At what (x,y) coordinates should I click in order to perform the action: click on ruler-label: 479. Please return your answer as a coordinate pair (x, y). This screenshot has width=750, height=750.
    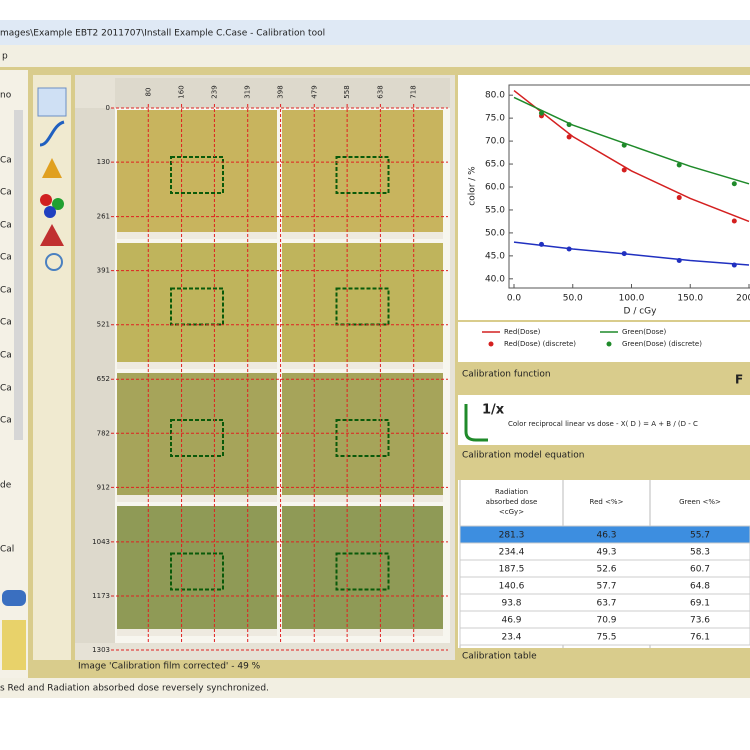
    Looking at the image, I should click on (314, 91).